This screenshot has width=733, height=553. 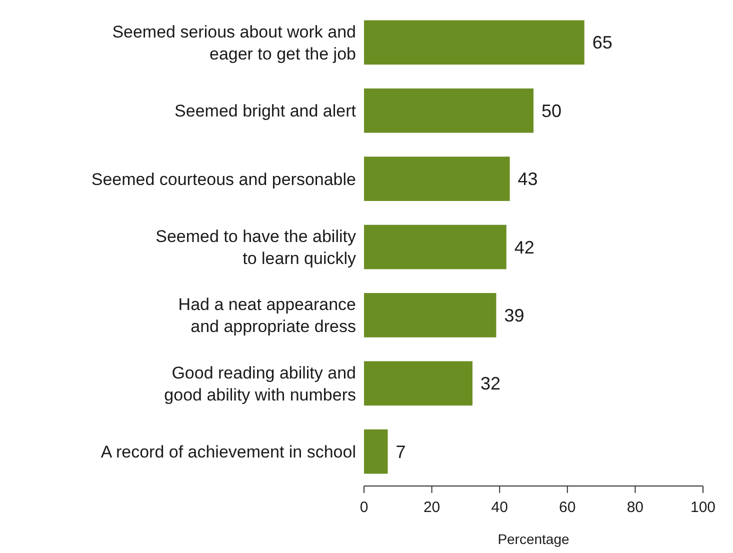 What do you see at coordinates (635, 507) in the screenshot?
I see `x-tick-label: 80` at bounding box center [635, 507].